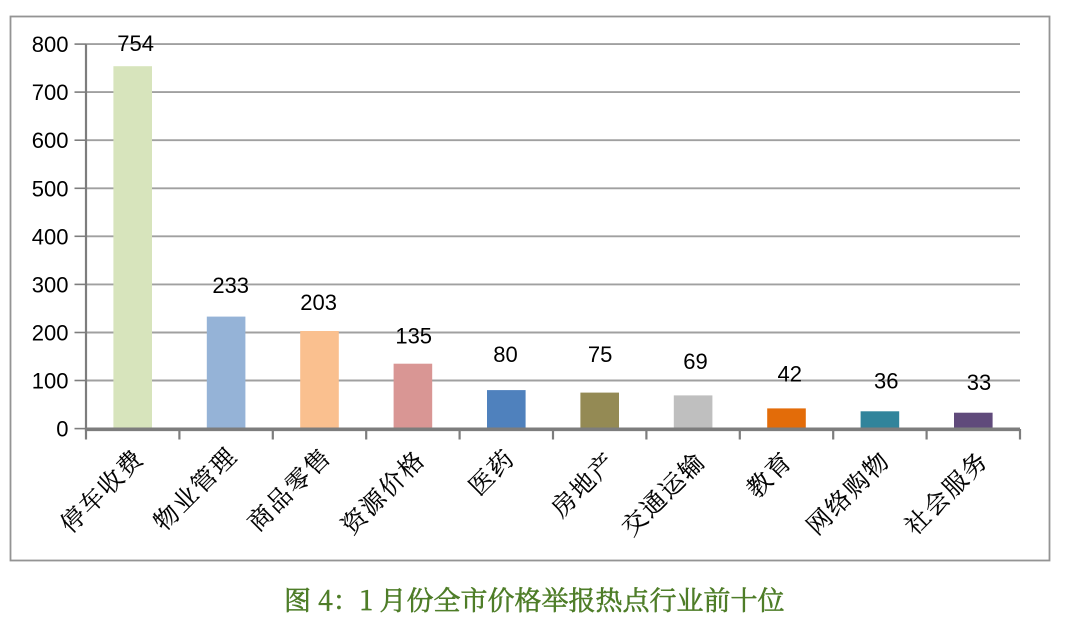  I want to click on svg-text: 754, so click(135, 43).